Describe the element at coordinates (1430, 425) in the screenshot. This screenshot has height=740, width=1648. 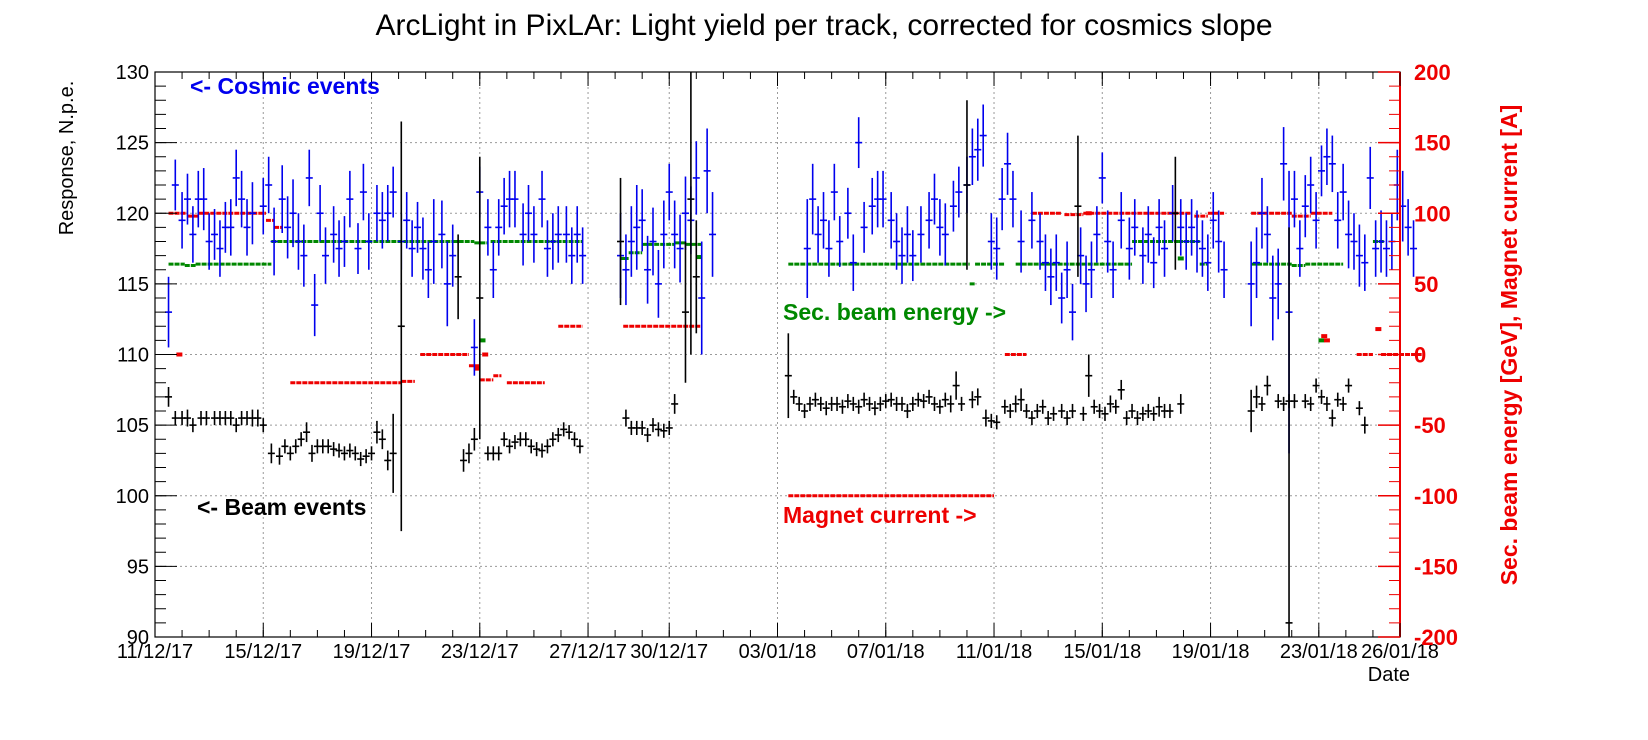
I see `y2-tick-label: -50` at that location.